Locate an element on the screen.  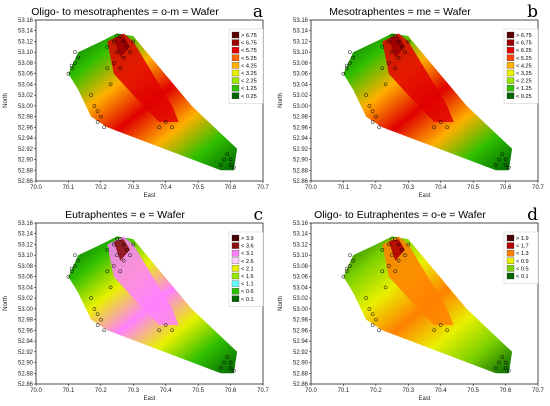
legend-label: > 6.75 is located at coordinates (249, 36).